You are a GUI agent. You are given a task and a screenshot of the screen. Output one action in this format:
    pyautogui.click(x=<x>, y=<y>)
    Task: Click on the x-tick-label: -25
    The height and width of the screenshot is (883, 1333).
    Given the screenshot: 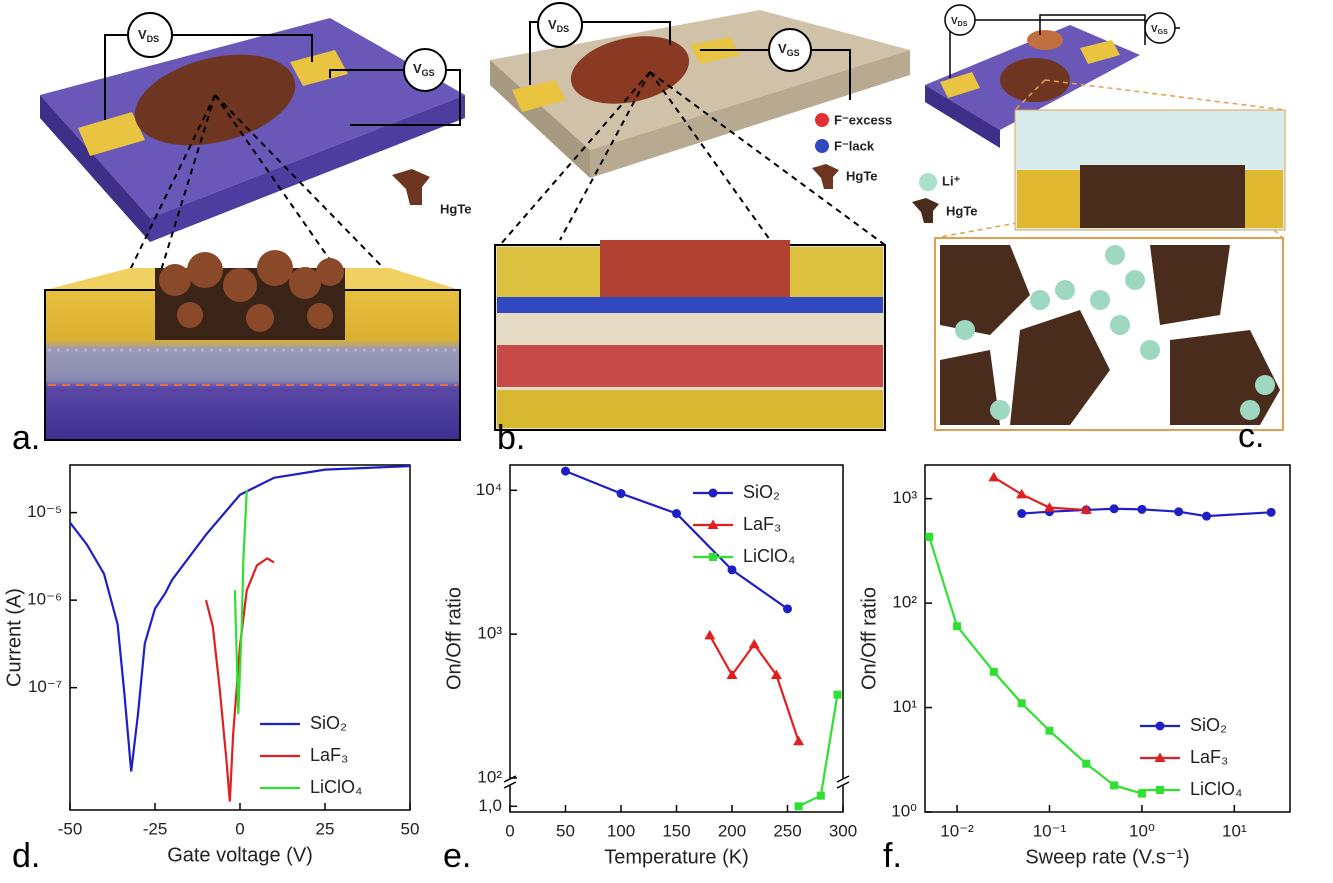 What is the action you would take?
    pyautogui.click(x=155, y=828)
    